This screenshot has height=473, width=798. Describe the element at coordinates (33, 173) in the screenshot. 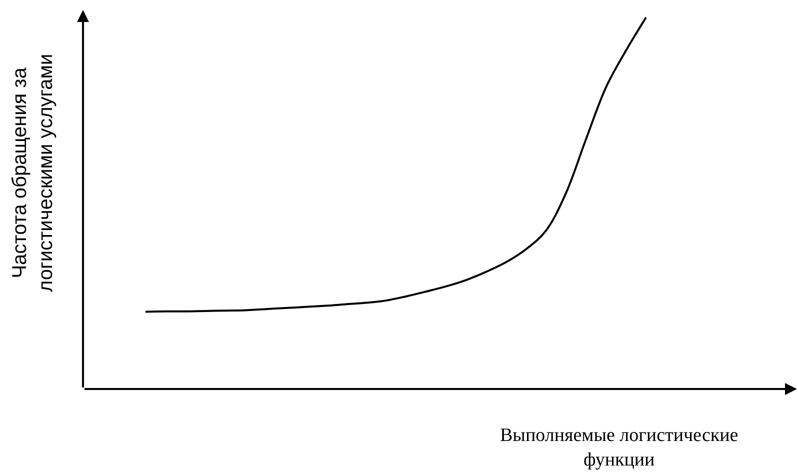

I see `y-axis-title: Частота обращения за логистическими услугами` at that location.